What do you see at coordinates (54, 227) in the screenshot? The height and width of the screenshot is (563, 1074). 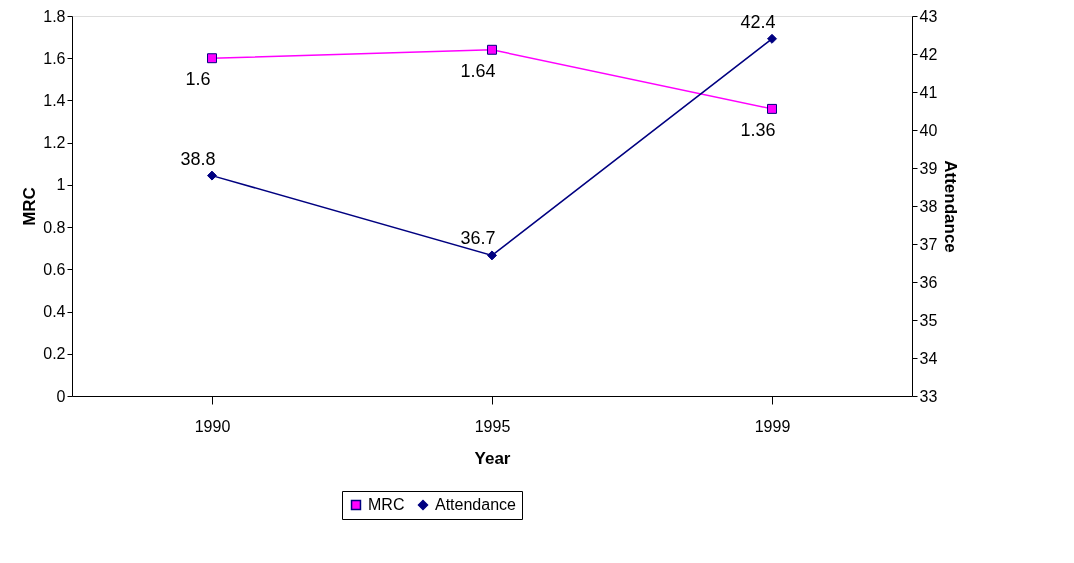 I see `y-tick-label: 0.8` at bounding box center [54, 227].